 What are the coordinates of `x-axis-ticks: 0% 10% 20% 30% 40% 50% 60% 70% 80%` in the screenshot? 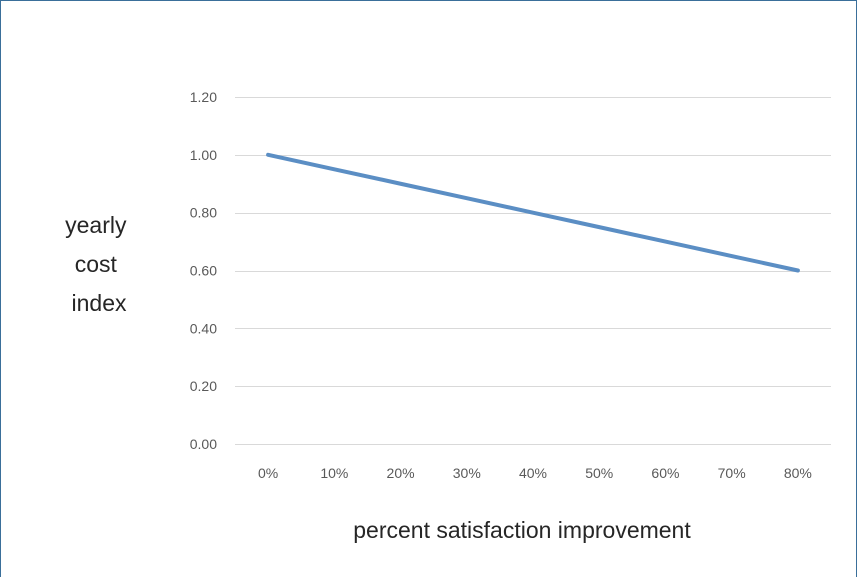 It's located at (535, 473).